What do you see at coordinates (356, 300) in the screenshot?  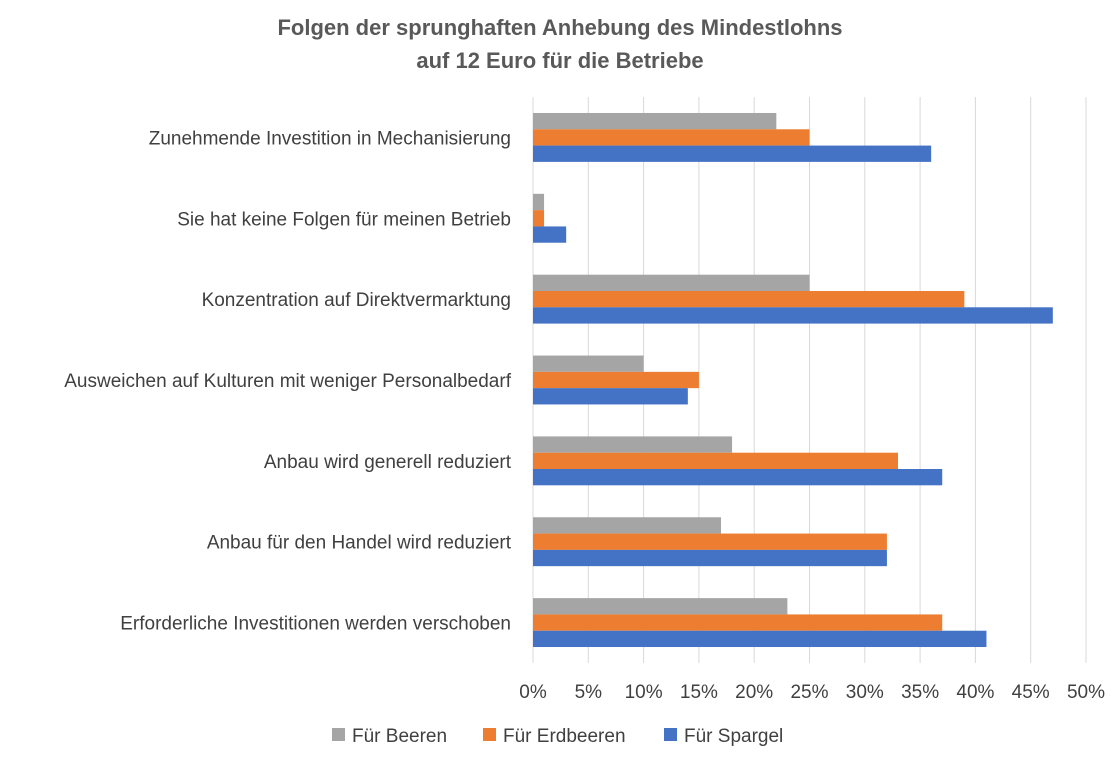 I see `category-label: Konzentration auf Direktvermarktung` at bounding box center [356, 300].